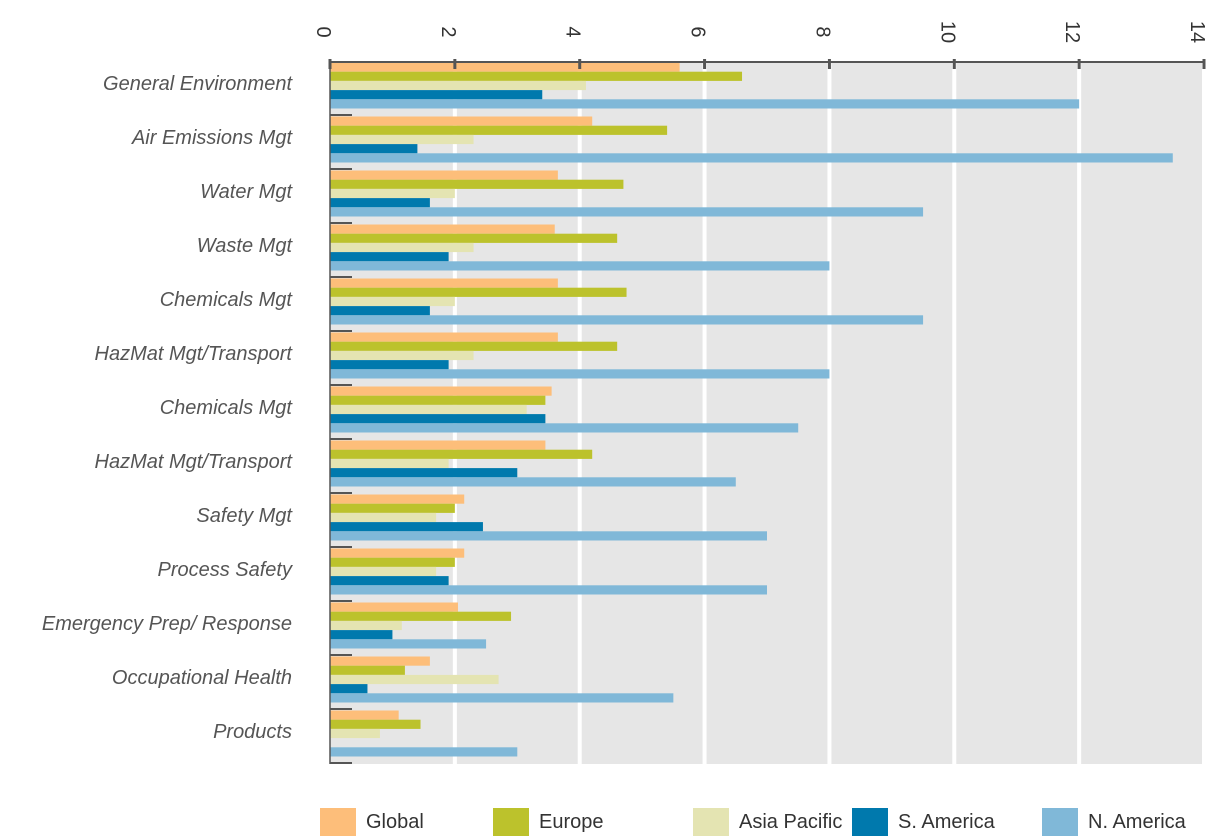 The height and width of the screenshot is (837, 1224). Describe the element at coordinates (244, 516) in the screenshot. I see `category-label: Safety Mgt` at that location.